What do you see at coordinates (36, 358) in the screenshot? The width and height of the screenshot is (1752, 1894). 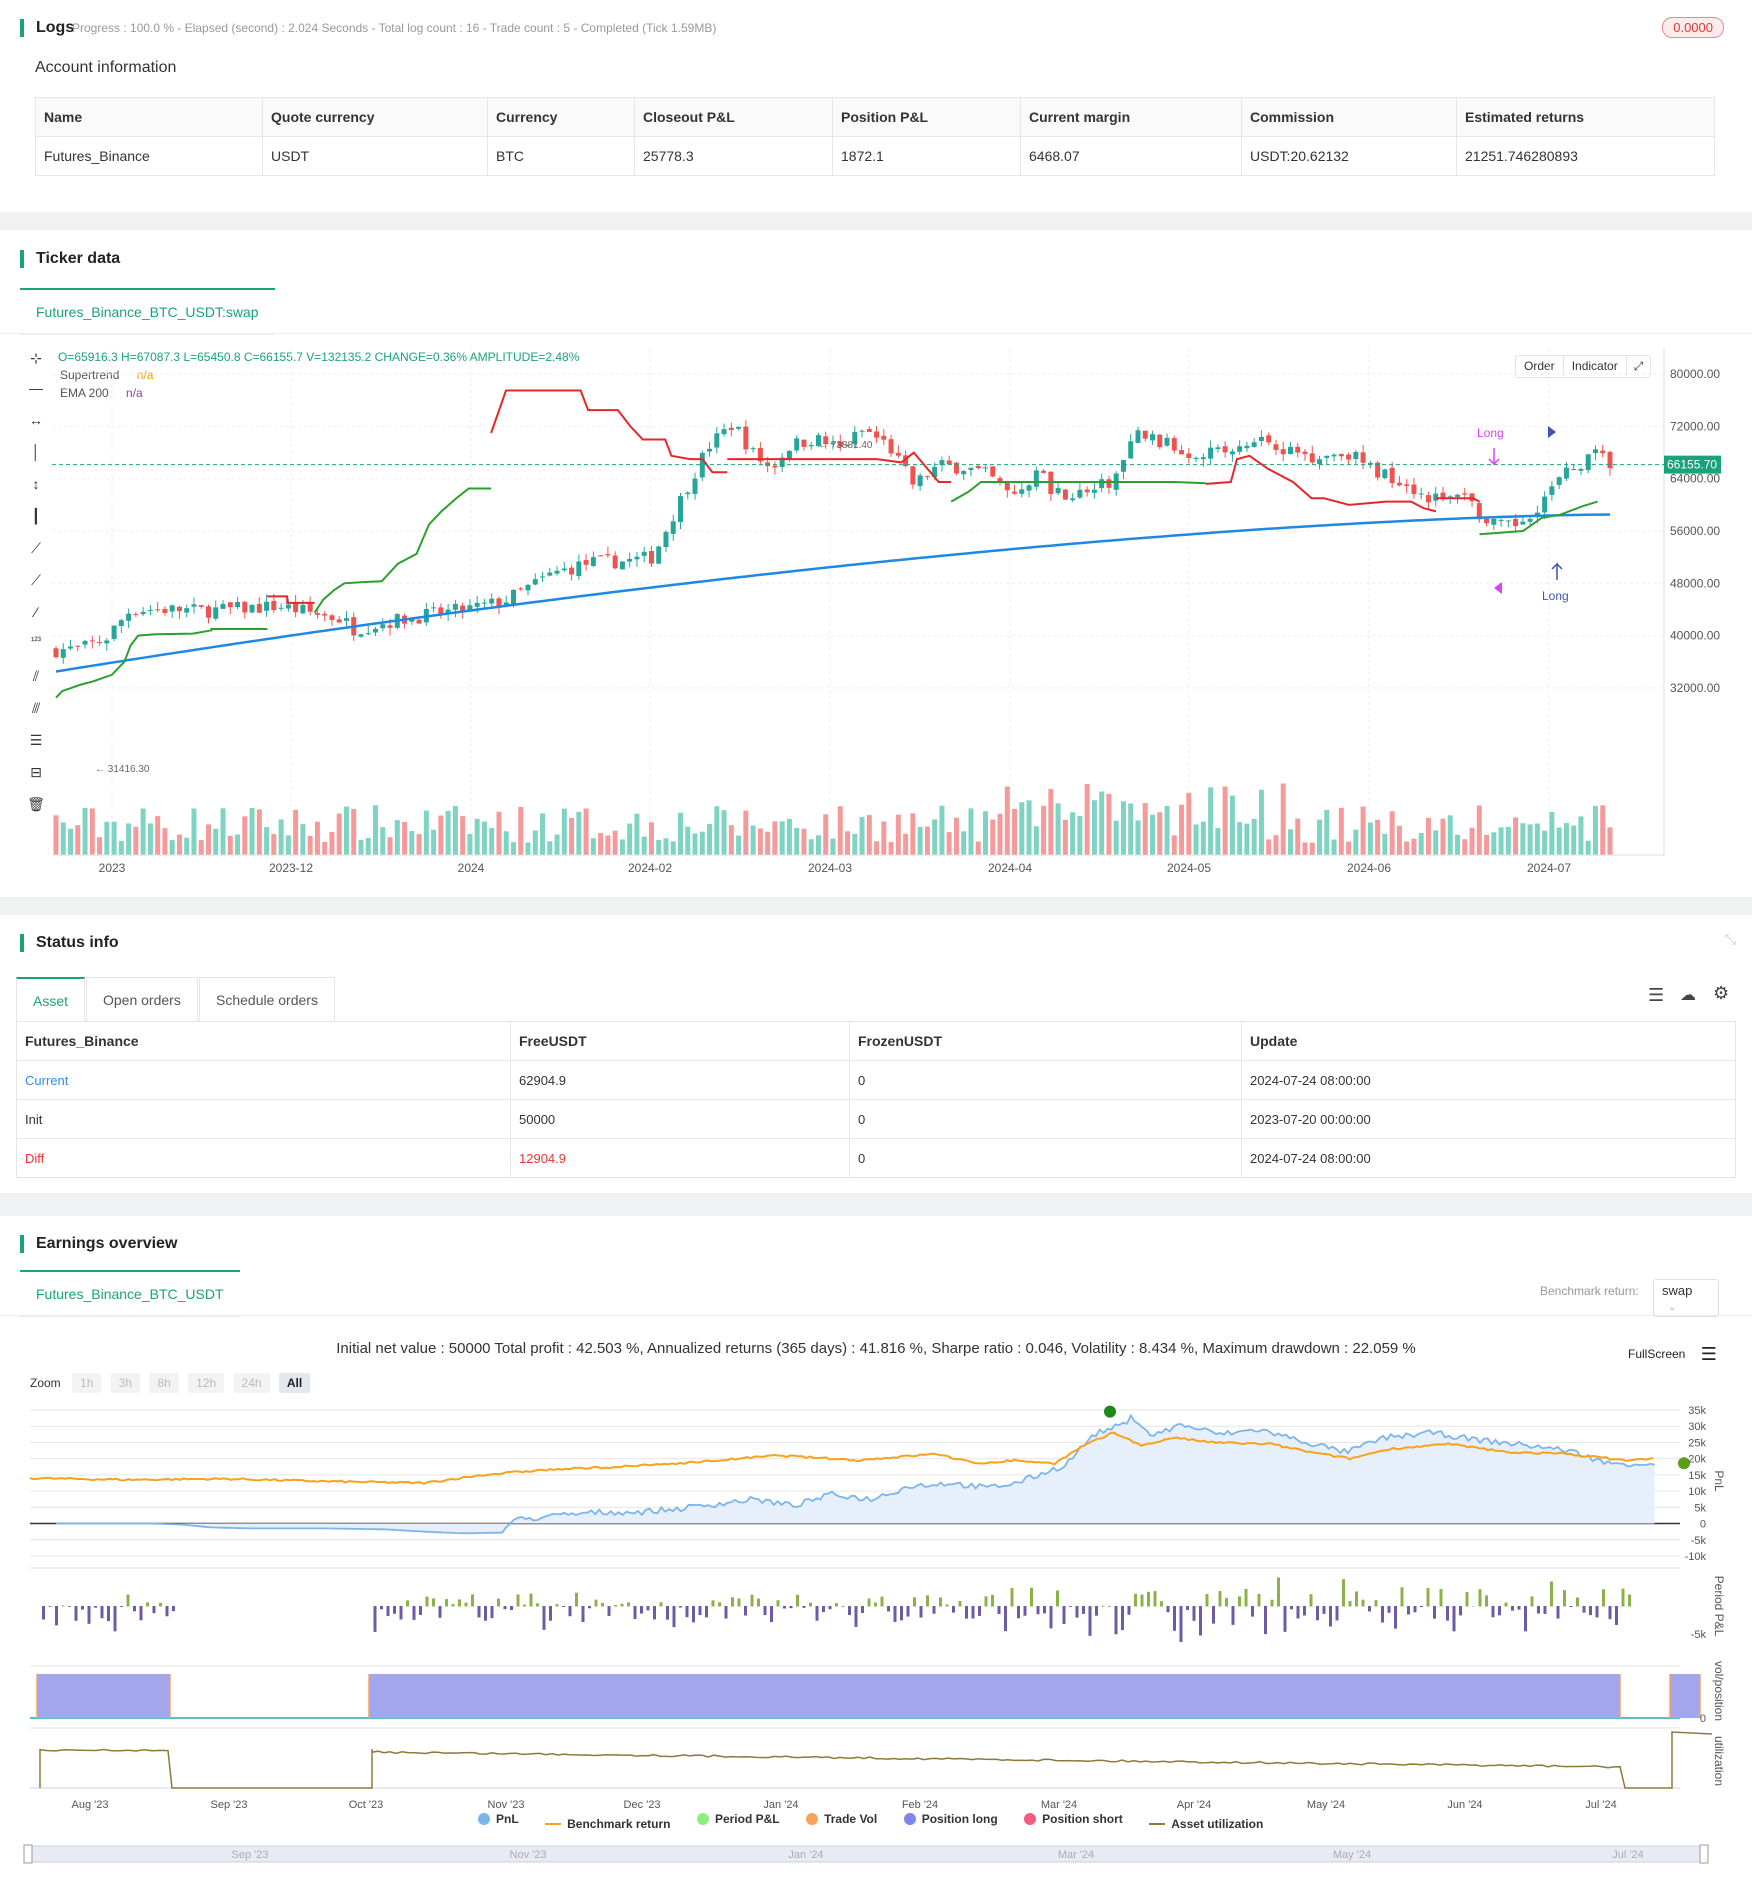 I see `crosshair-icon: ⊹` at bounding box center [36, 358].